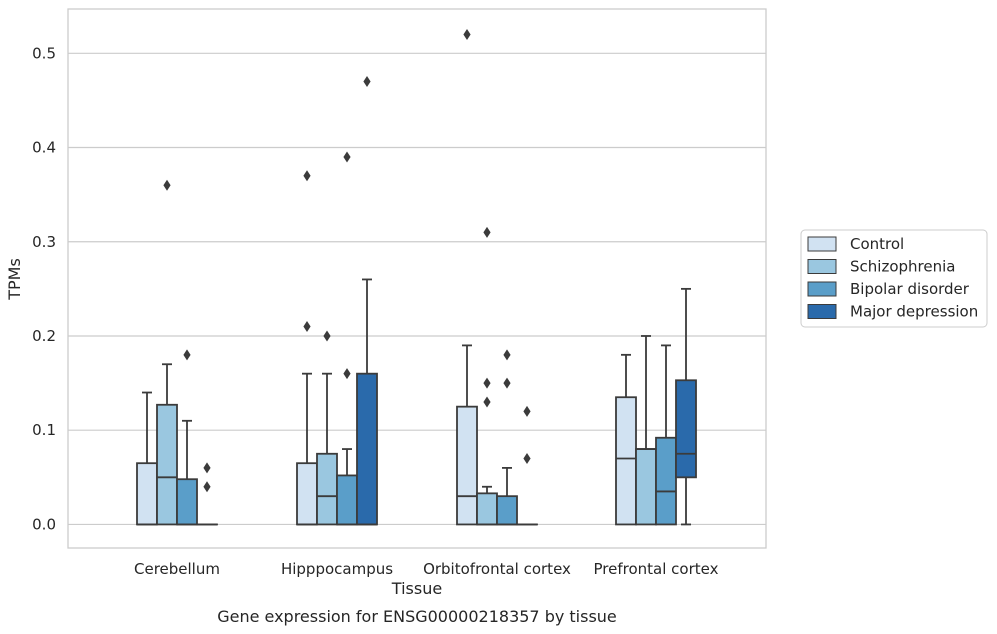  I want to click on y-tick-label: 0.5, so click(44, 53).